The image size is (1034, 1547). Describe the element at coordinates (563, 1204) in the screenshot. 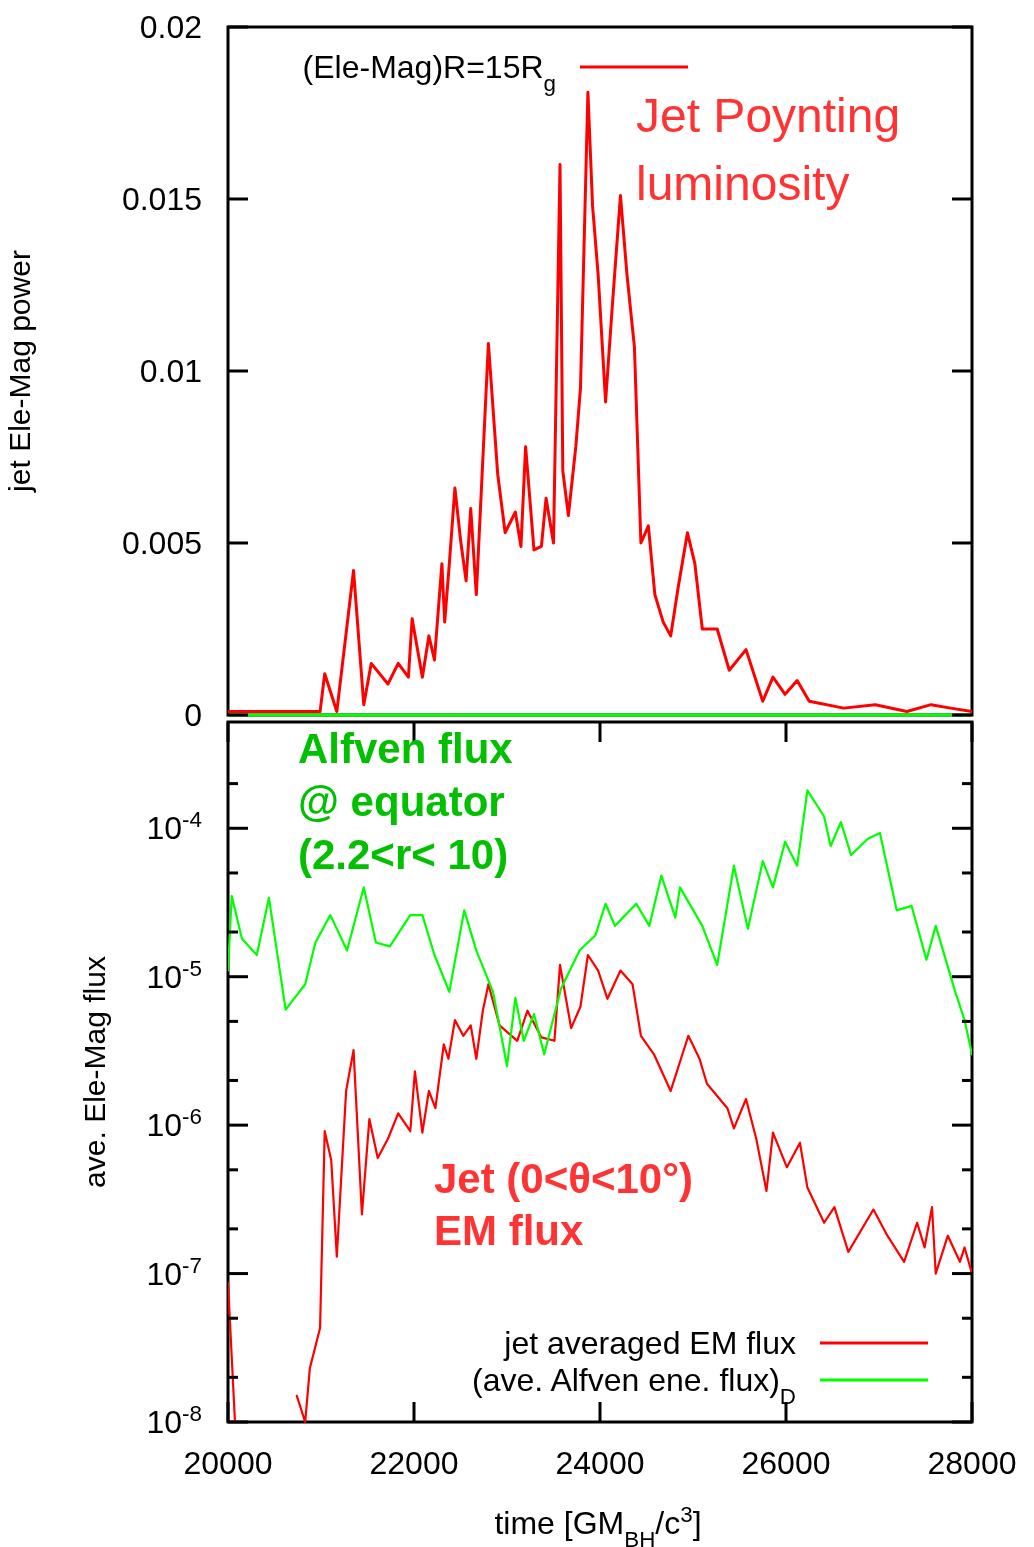

I see `annotation: Jet (0<θ<10°) EM flux` at that location.